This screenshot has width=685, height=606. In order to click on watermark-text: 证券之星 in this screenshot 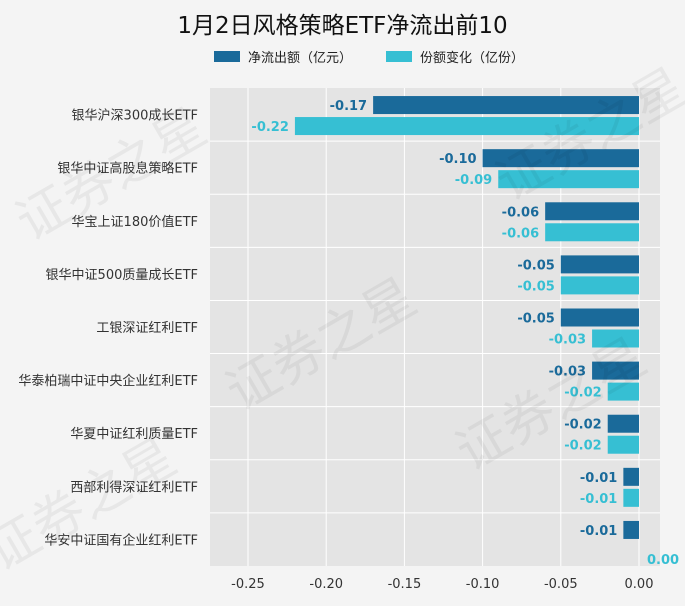, I will do `click(93, 505)`.